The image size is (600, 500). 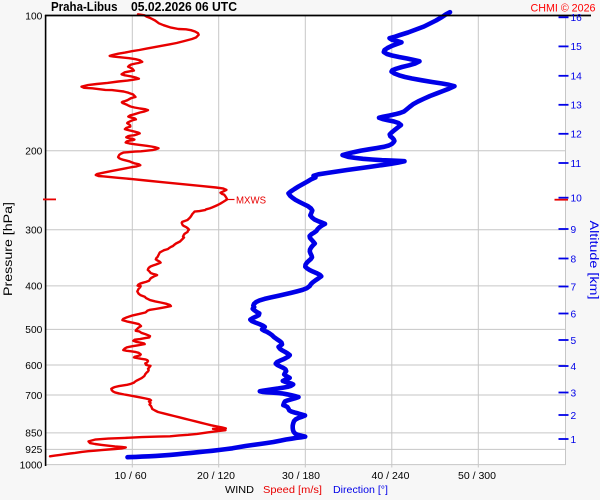 What do you see at coordinates (574, 367) in the screenshot?
I see `svg-text: 4` at bounding box center [574, 367].